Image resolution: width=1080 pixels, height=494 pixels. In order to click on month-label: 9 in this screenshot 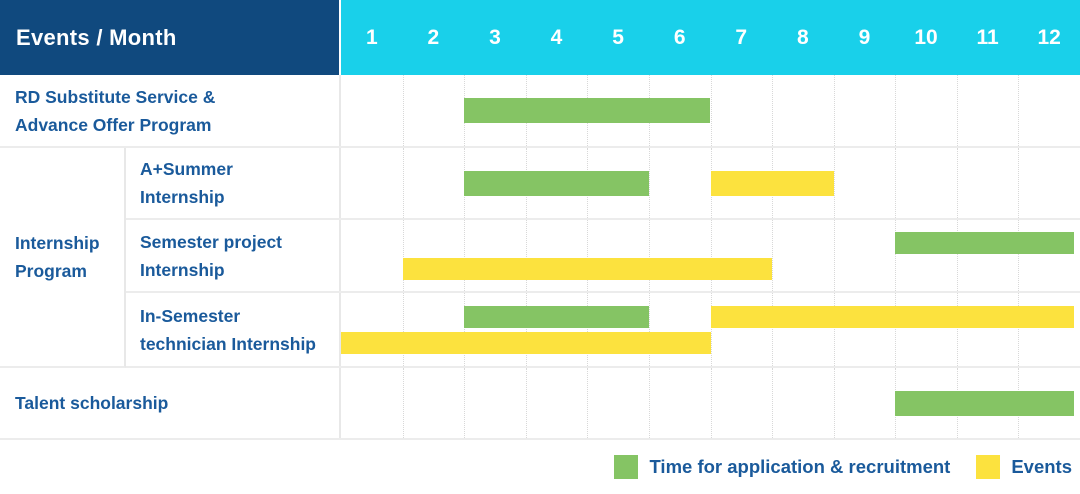, I will do `click(864, 37)`.